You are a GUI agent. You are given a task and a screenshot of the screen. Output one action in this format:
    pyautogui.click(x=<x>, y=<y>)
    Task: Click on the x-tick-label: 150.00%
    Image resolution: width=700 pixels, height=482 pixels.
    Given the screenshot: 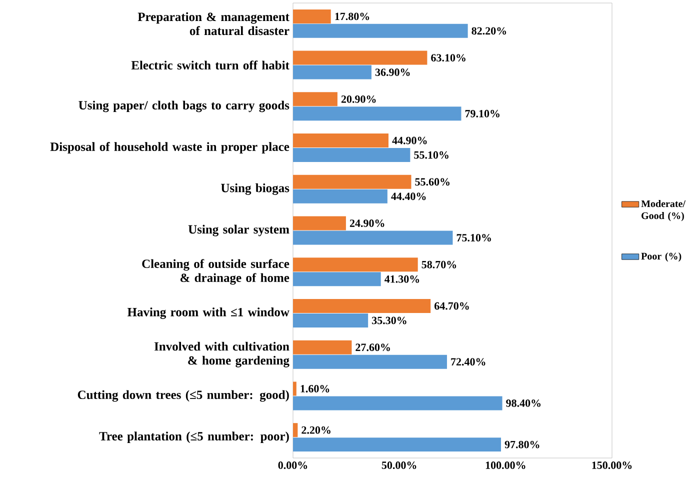 What is the action you would take?
    pyautogui.click(x=612, y=466)
    